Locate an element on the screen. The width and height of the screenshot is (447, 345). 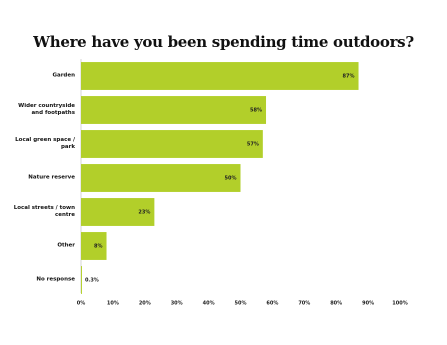
y-tick-label: Wider countryside and footpaths is located at coordinates (46, 109).